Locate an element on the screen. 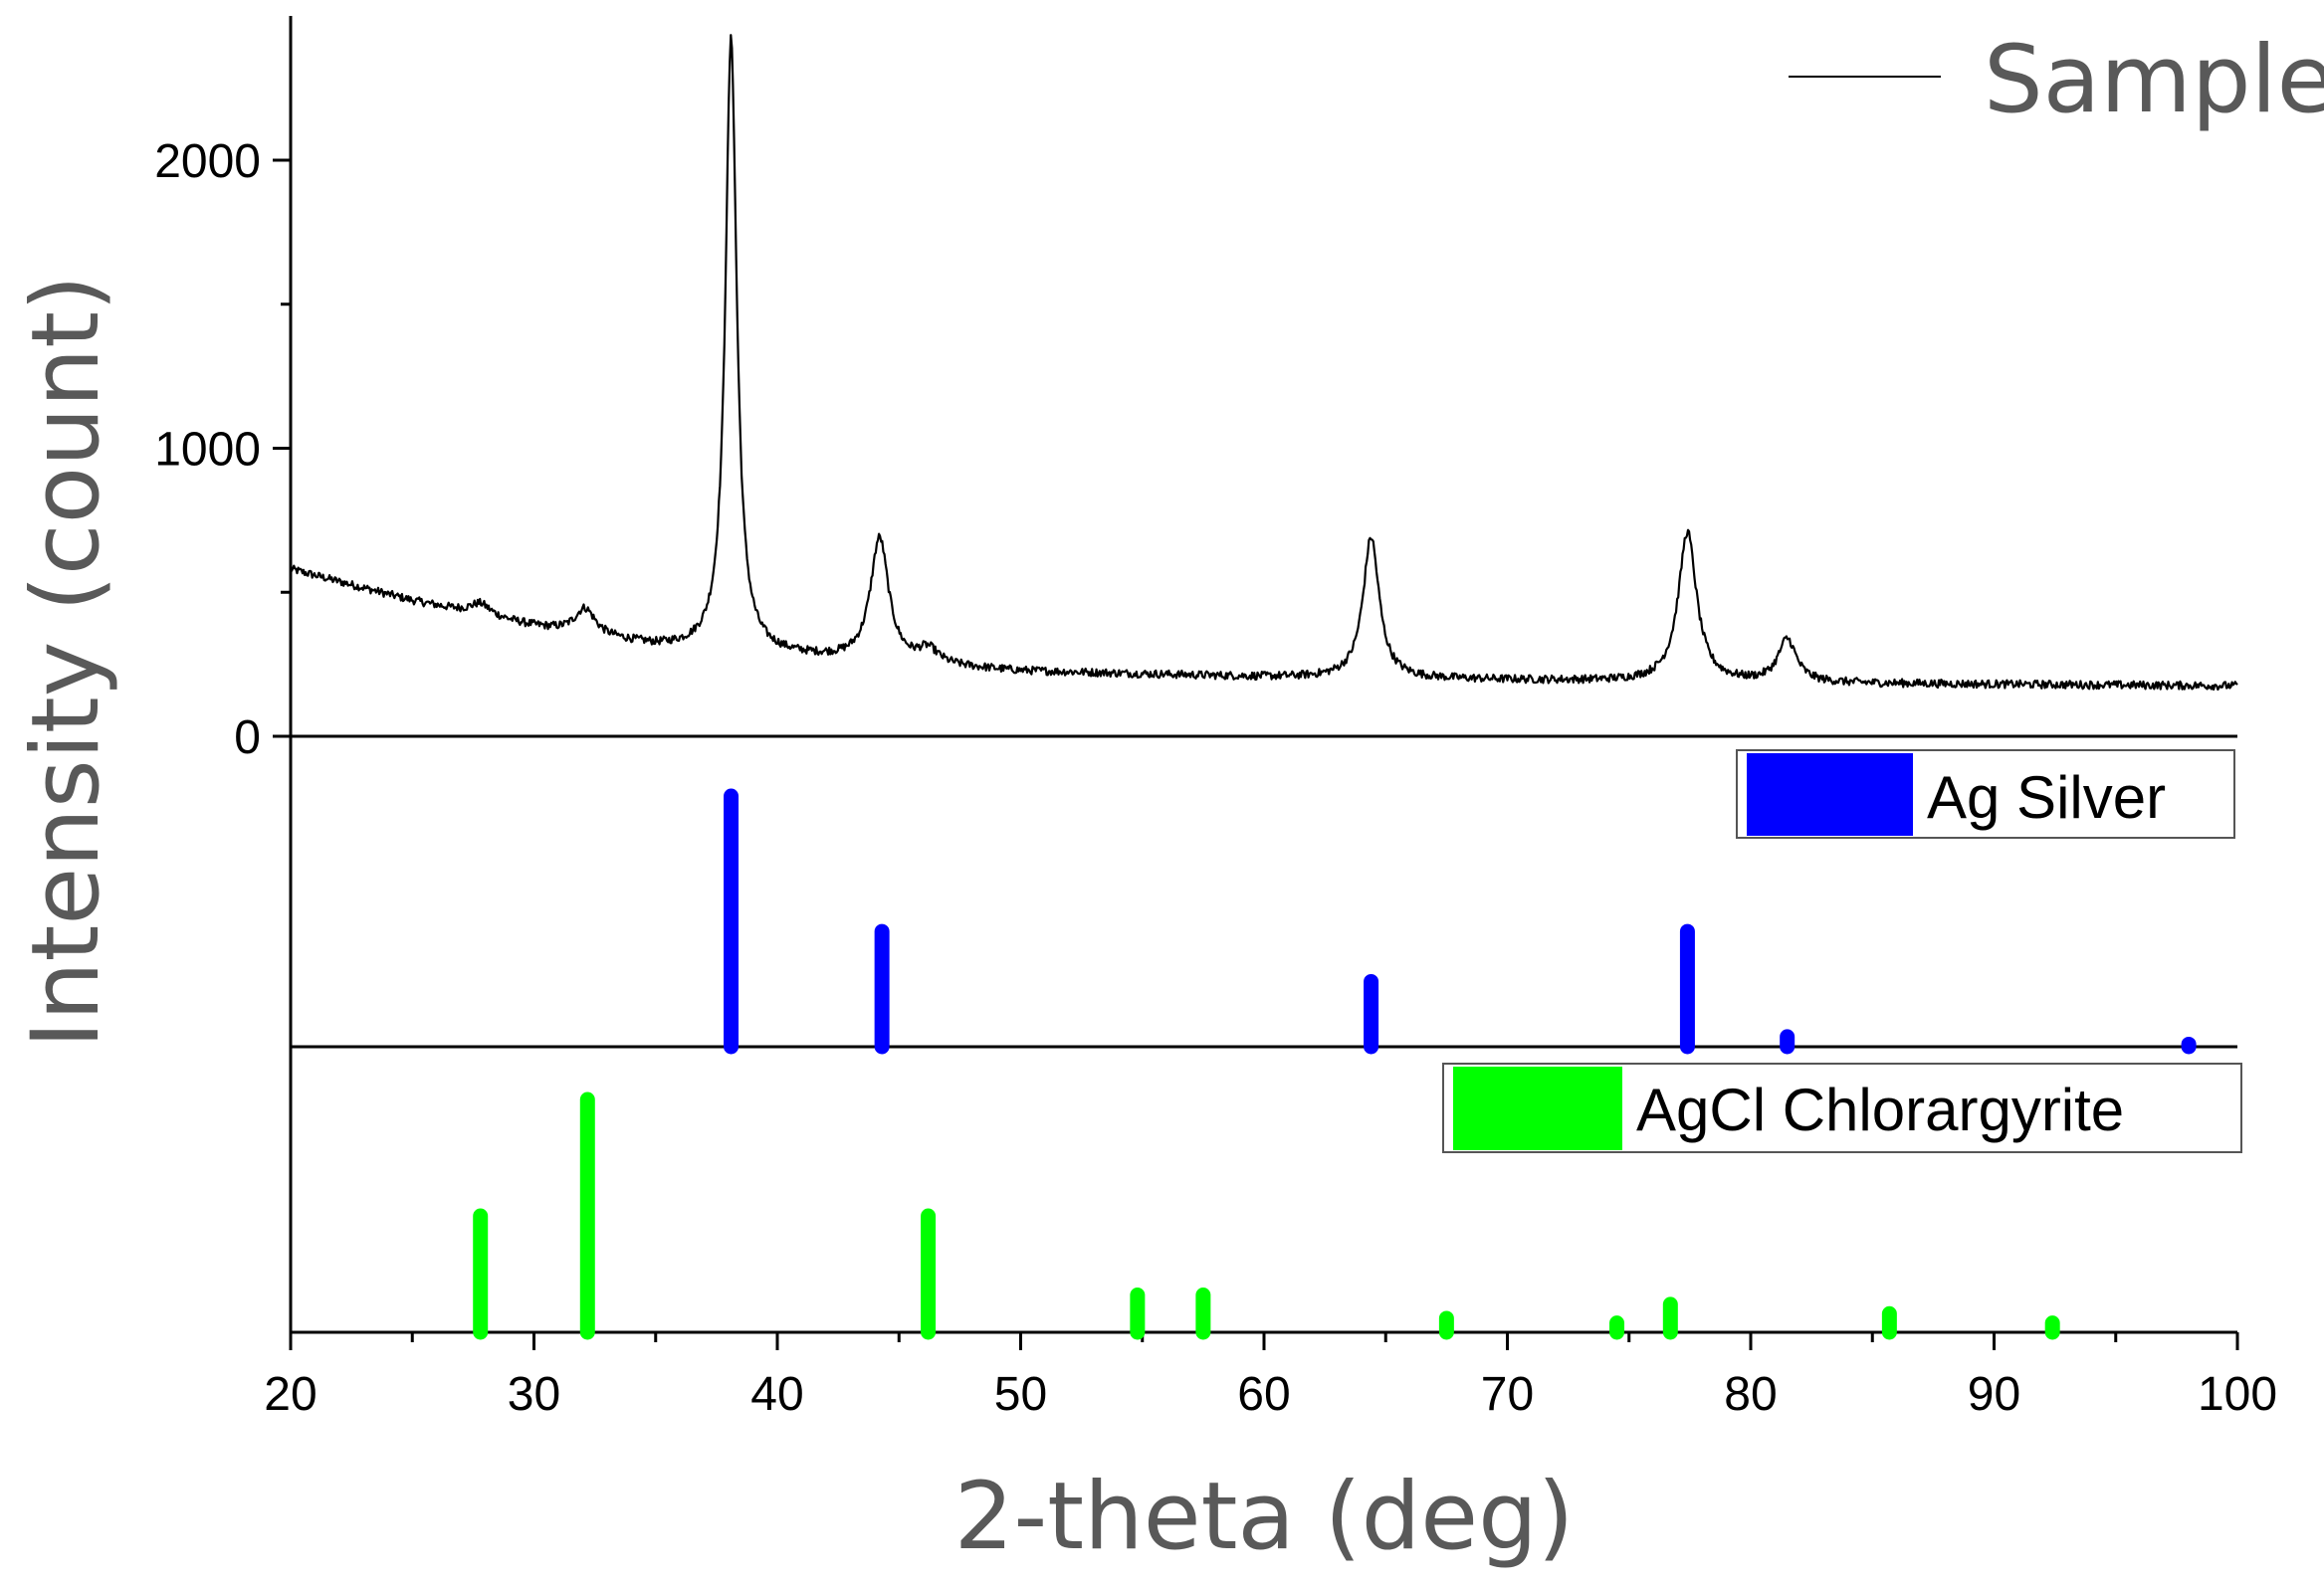 The height and width of the screenshot is (1589, 2324). legend-sample-label: Sample is located at coordinates (2154, 80).